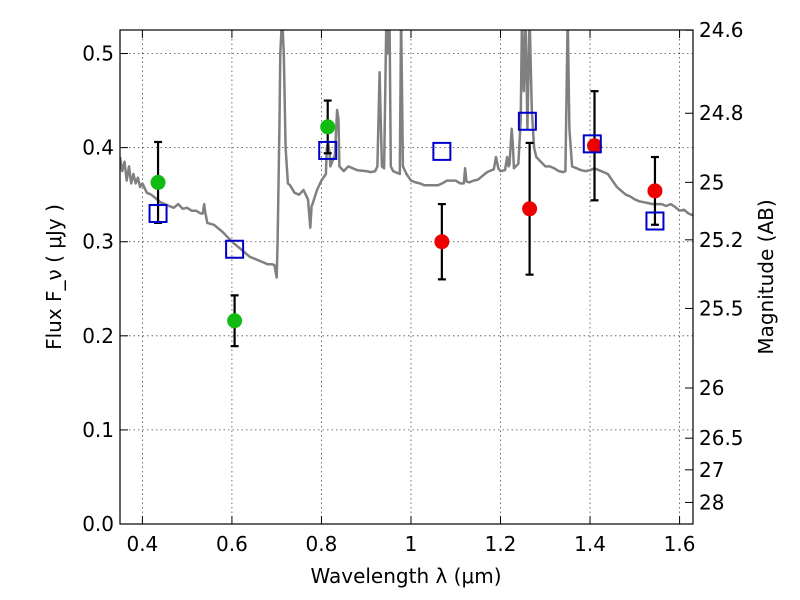 The image size is (800, 600). I want to click on y-tick-label: 0.5, so click(98, 54).